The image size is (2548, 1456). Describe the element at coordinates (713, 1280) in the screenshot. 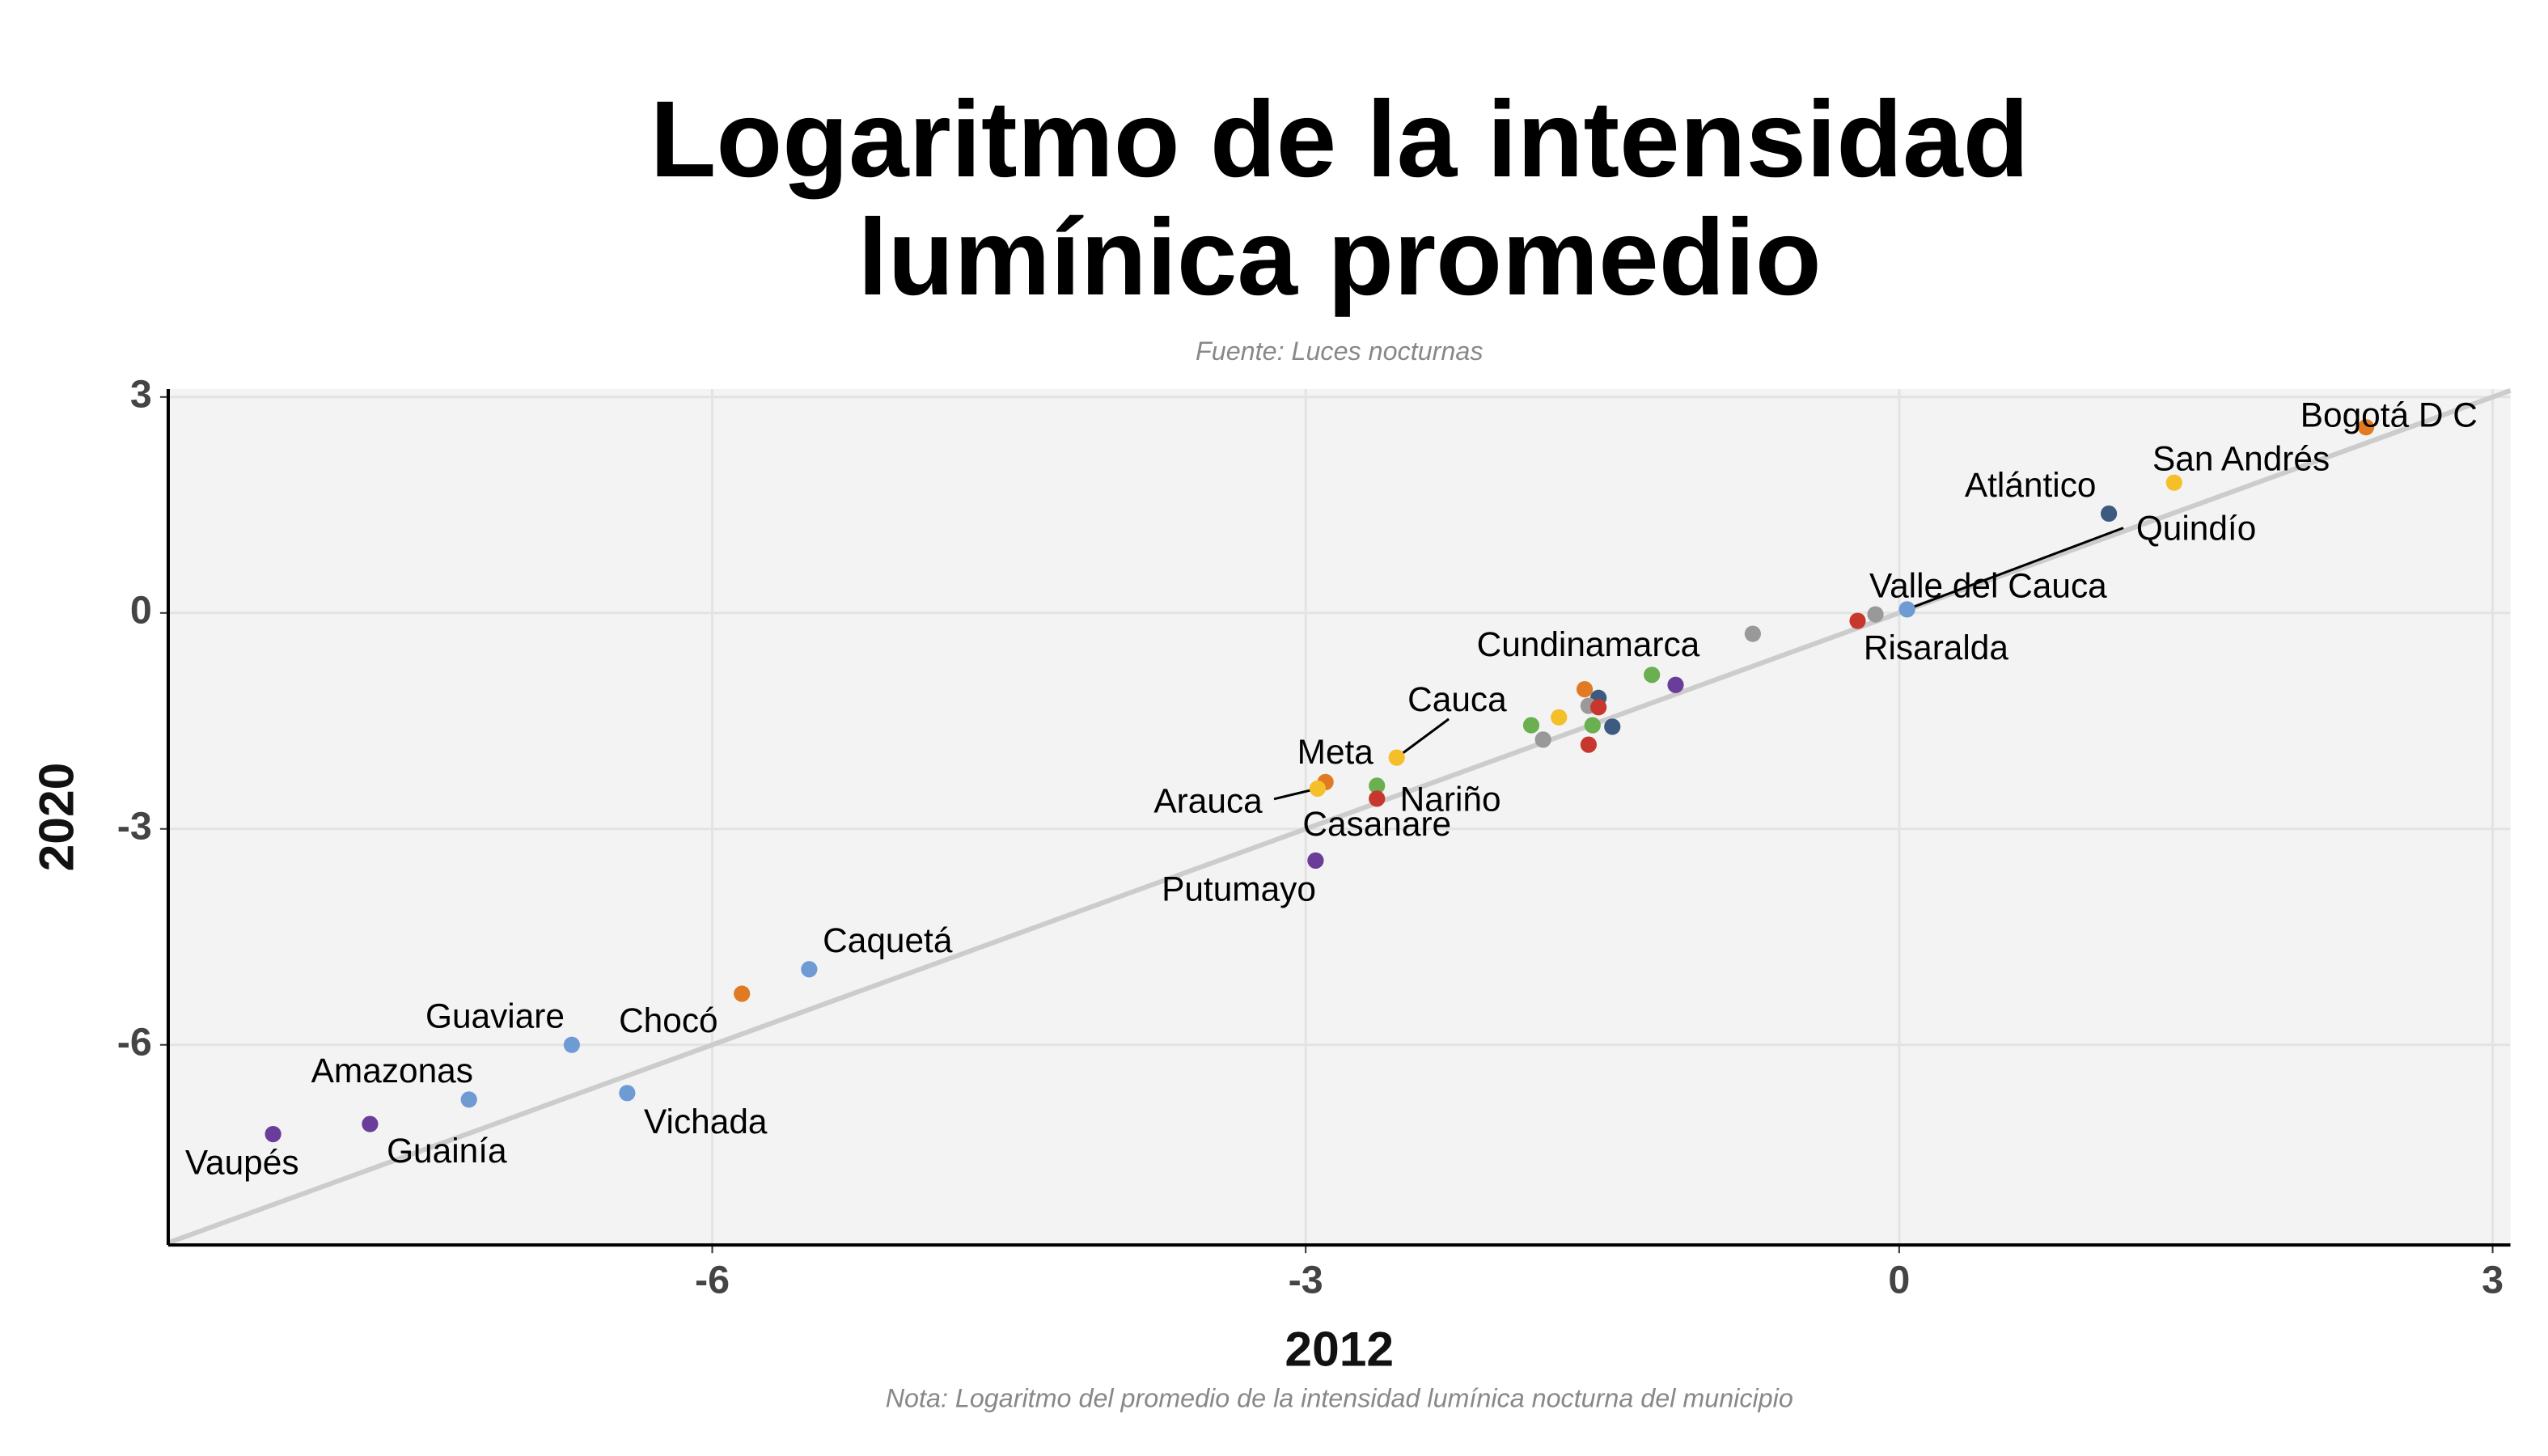

I see `x-tick-label: -6` at that location.